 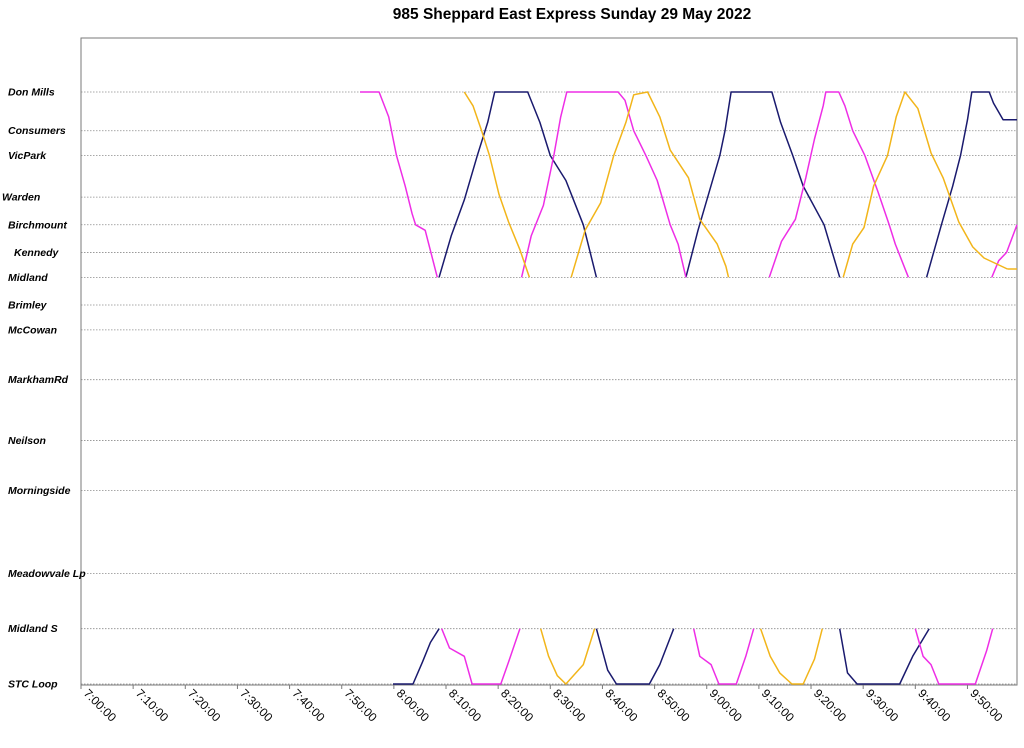 What do you see at coordinates (256, 705) in the screenshot?
I see `x-tick-label: 7:30:00` at bounding box center [256, 705].